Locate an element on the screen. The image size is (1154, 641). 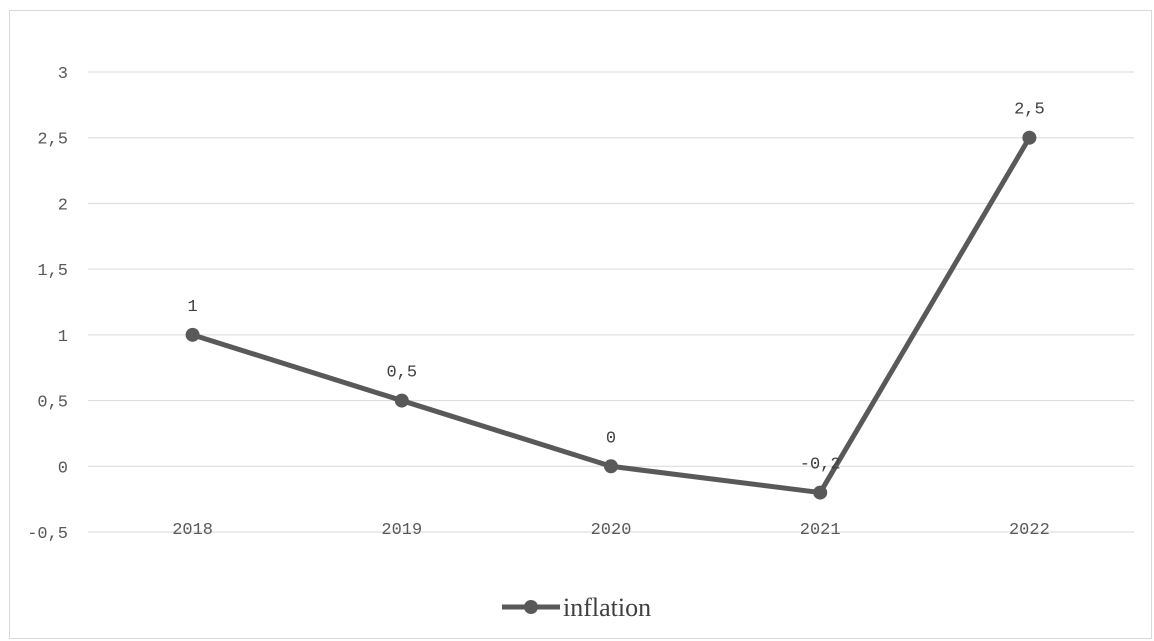
x-tick-label: 2018 is located at coordinates (192, 530).